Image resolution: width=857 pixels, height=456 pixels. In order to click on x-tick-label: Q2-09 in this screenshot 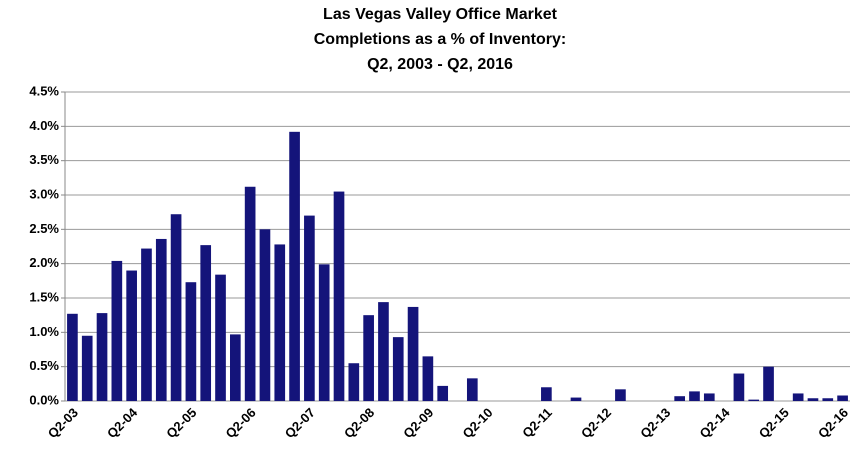, I will do `click(418, 423)`.